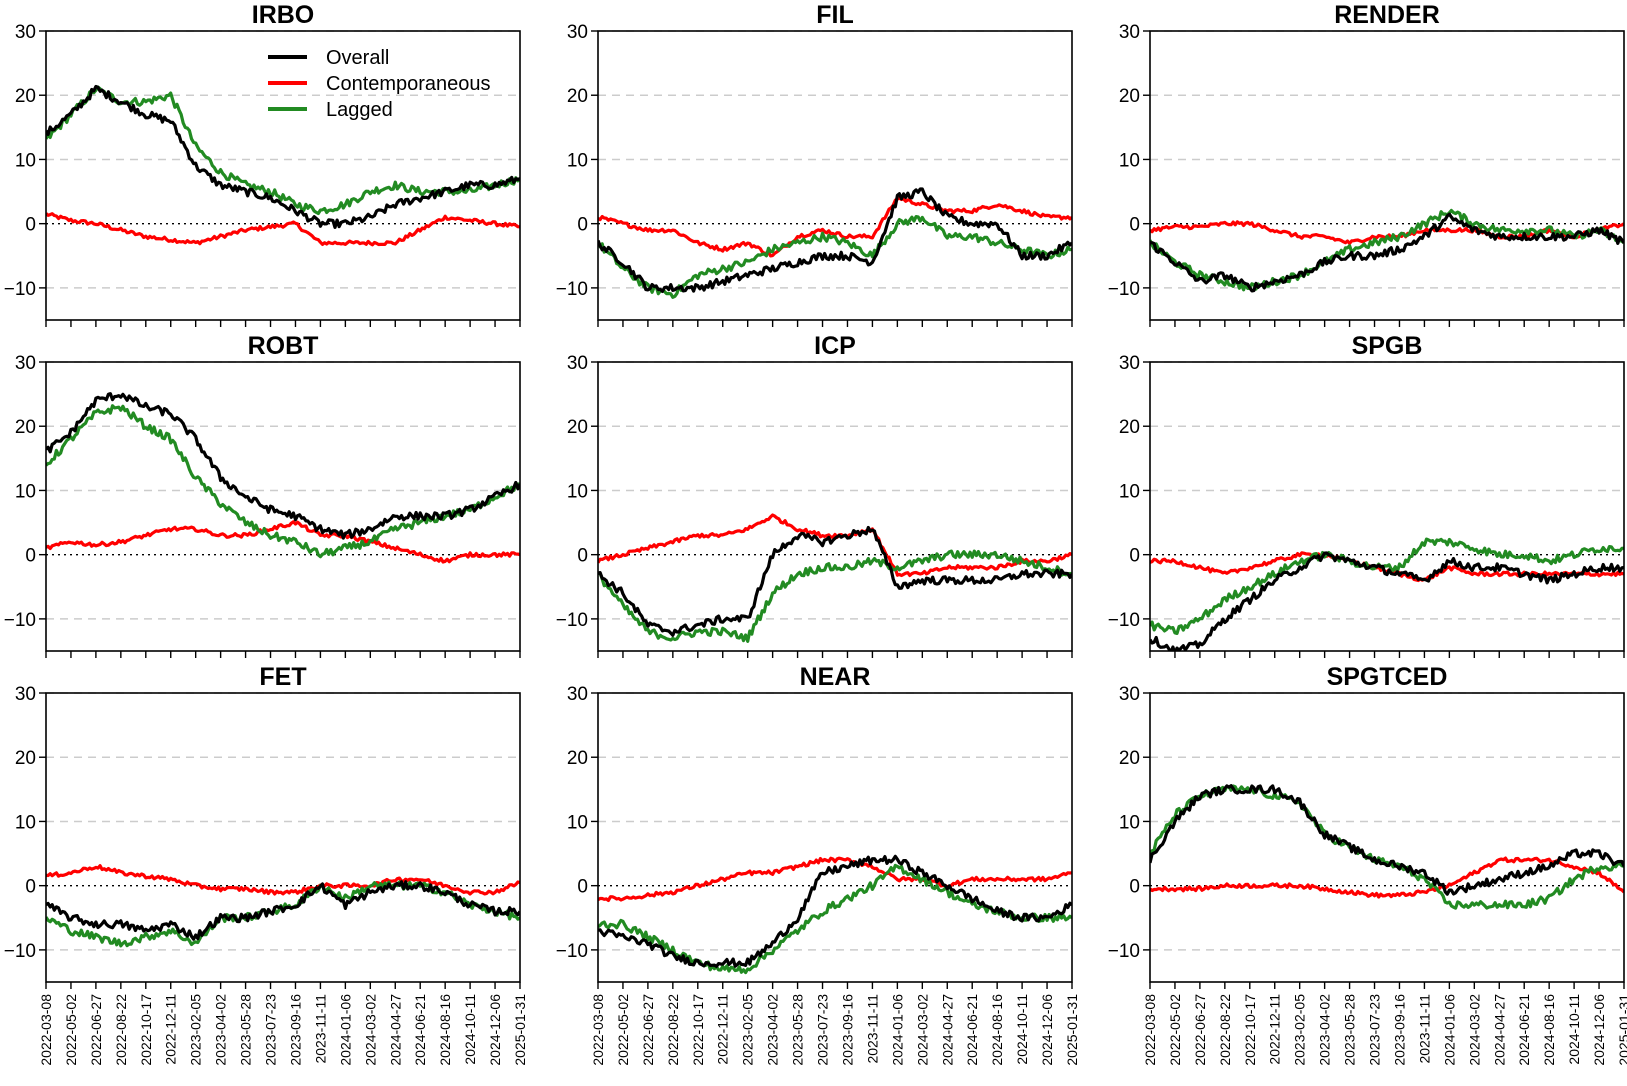 This screenshot has height=1086, width=1627. I want to click on panel-title: ICP, so click(835, 346).